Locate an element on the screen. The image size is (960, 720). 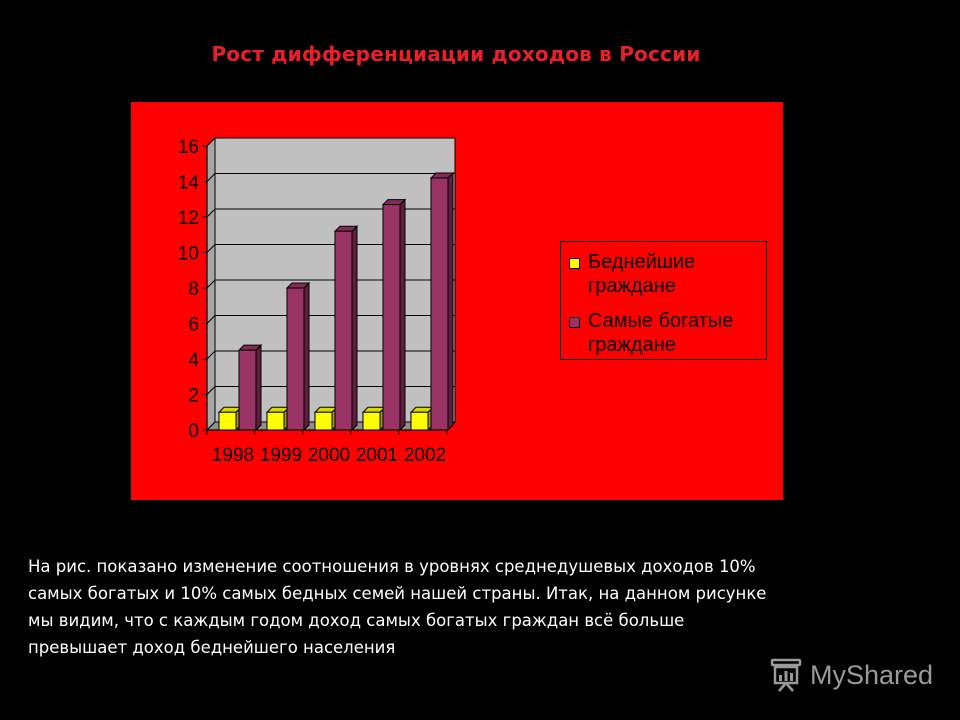
x-tick-label: 2002 is located at coordinates (425, 455).